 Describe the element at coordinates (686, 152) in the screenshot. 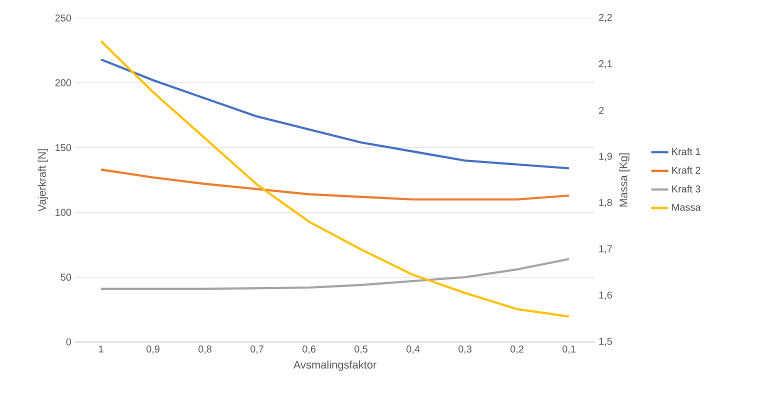

I see `legend-label: Kraft 1` at that location.